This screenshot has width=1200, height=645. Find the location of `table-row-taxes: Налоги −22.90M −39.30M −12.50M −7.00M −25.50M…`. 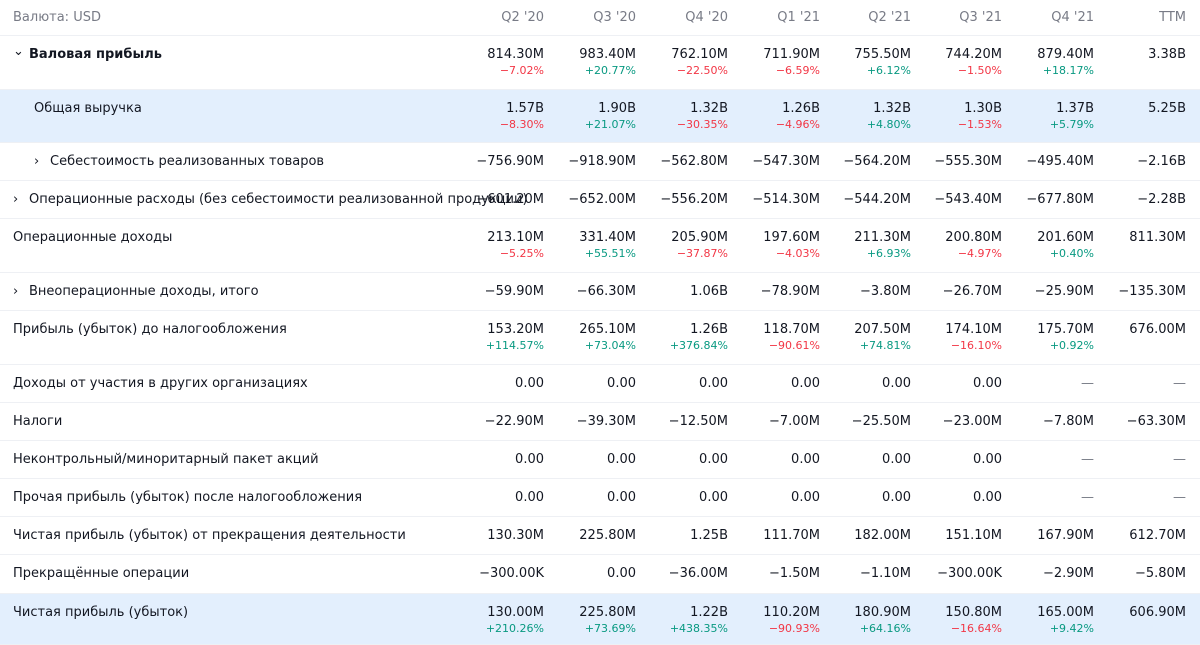

table-row-taxes: Налоги −22.90M −39.30M −12.50M −7.00M −25.50M… is located at coordinates (600, 422).